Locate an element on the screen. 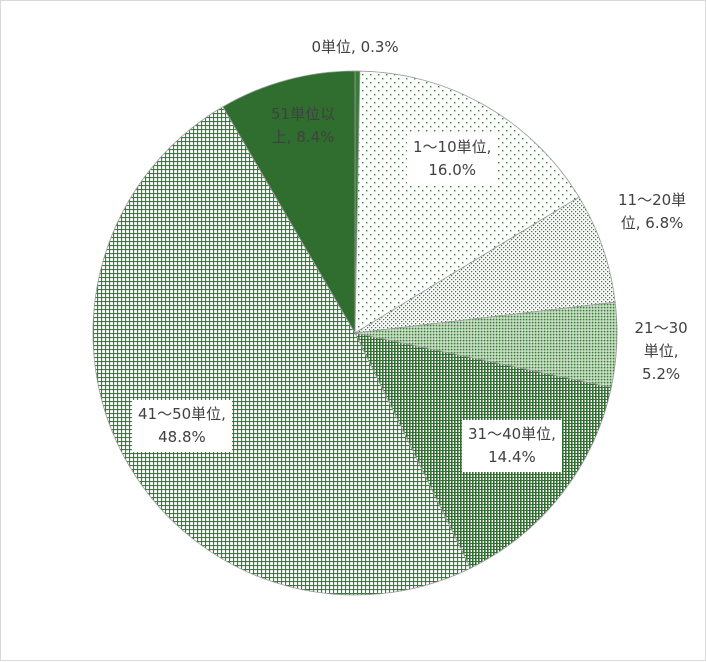  pie-label-line: 単位, is located at coordinates (661, 350).